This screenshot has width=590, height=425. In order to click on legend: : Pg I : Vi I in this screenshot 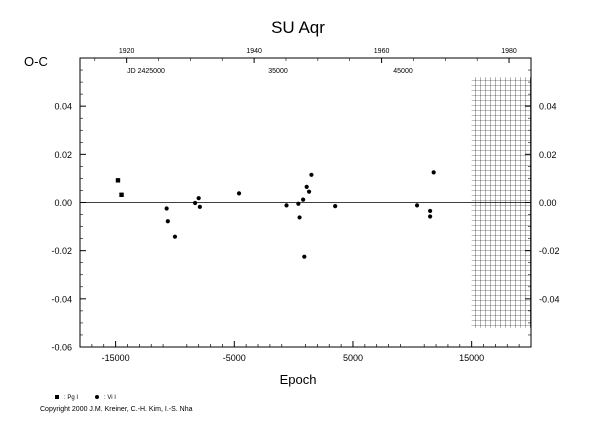, I will do `click(85, 398)`.